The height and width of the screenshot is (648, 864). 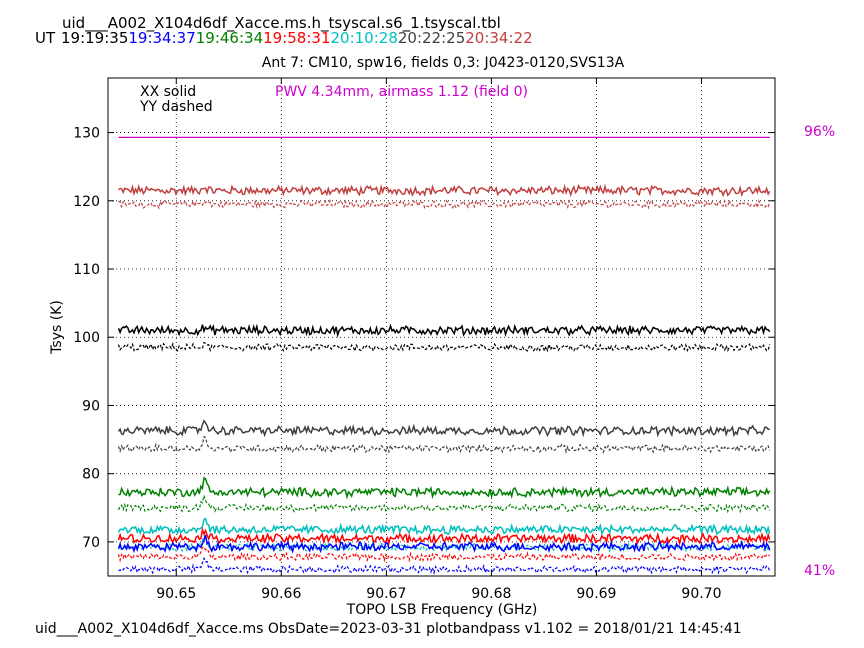 What do you see at coordinates (444, 444) in the screenshot?
I see `series-2-yy` at bounding box center [444, 444].